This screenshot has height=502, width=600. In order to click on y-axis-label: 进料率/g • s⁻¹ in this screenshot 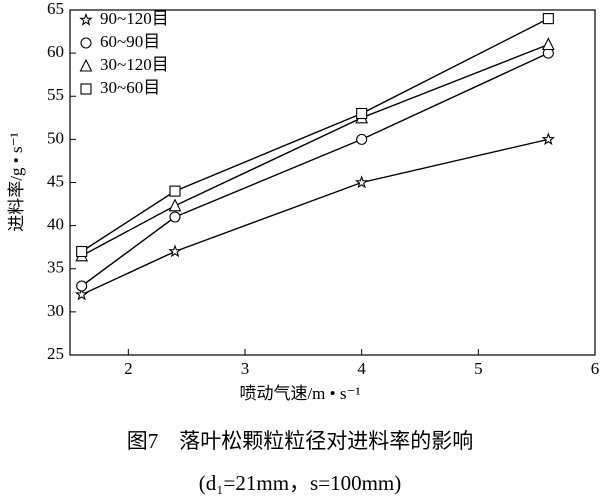, I will do `click(16, 181)`.